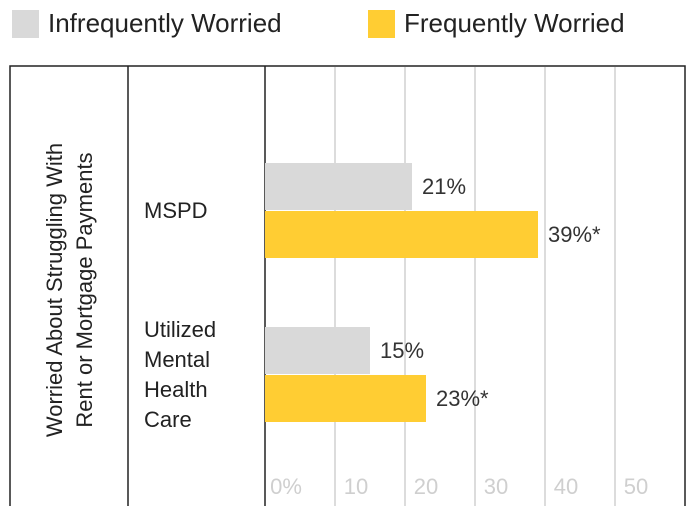  I want to click on x-tick-label: 50, so click(636, 486).